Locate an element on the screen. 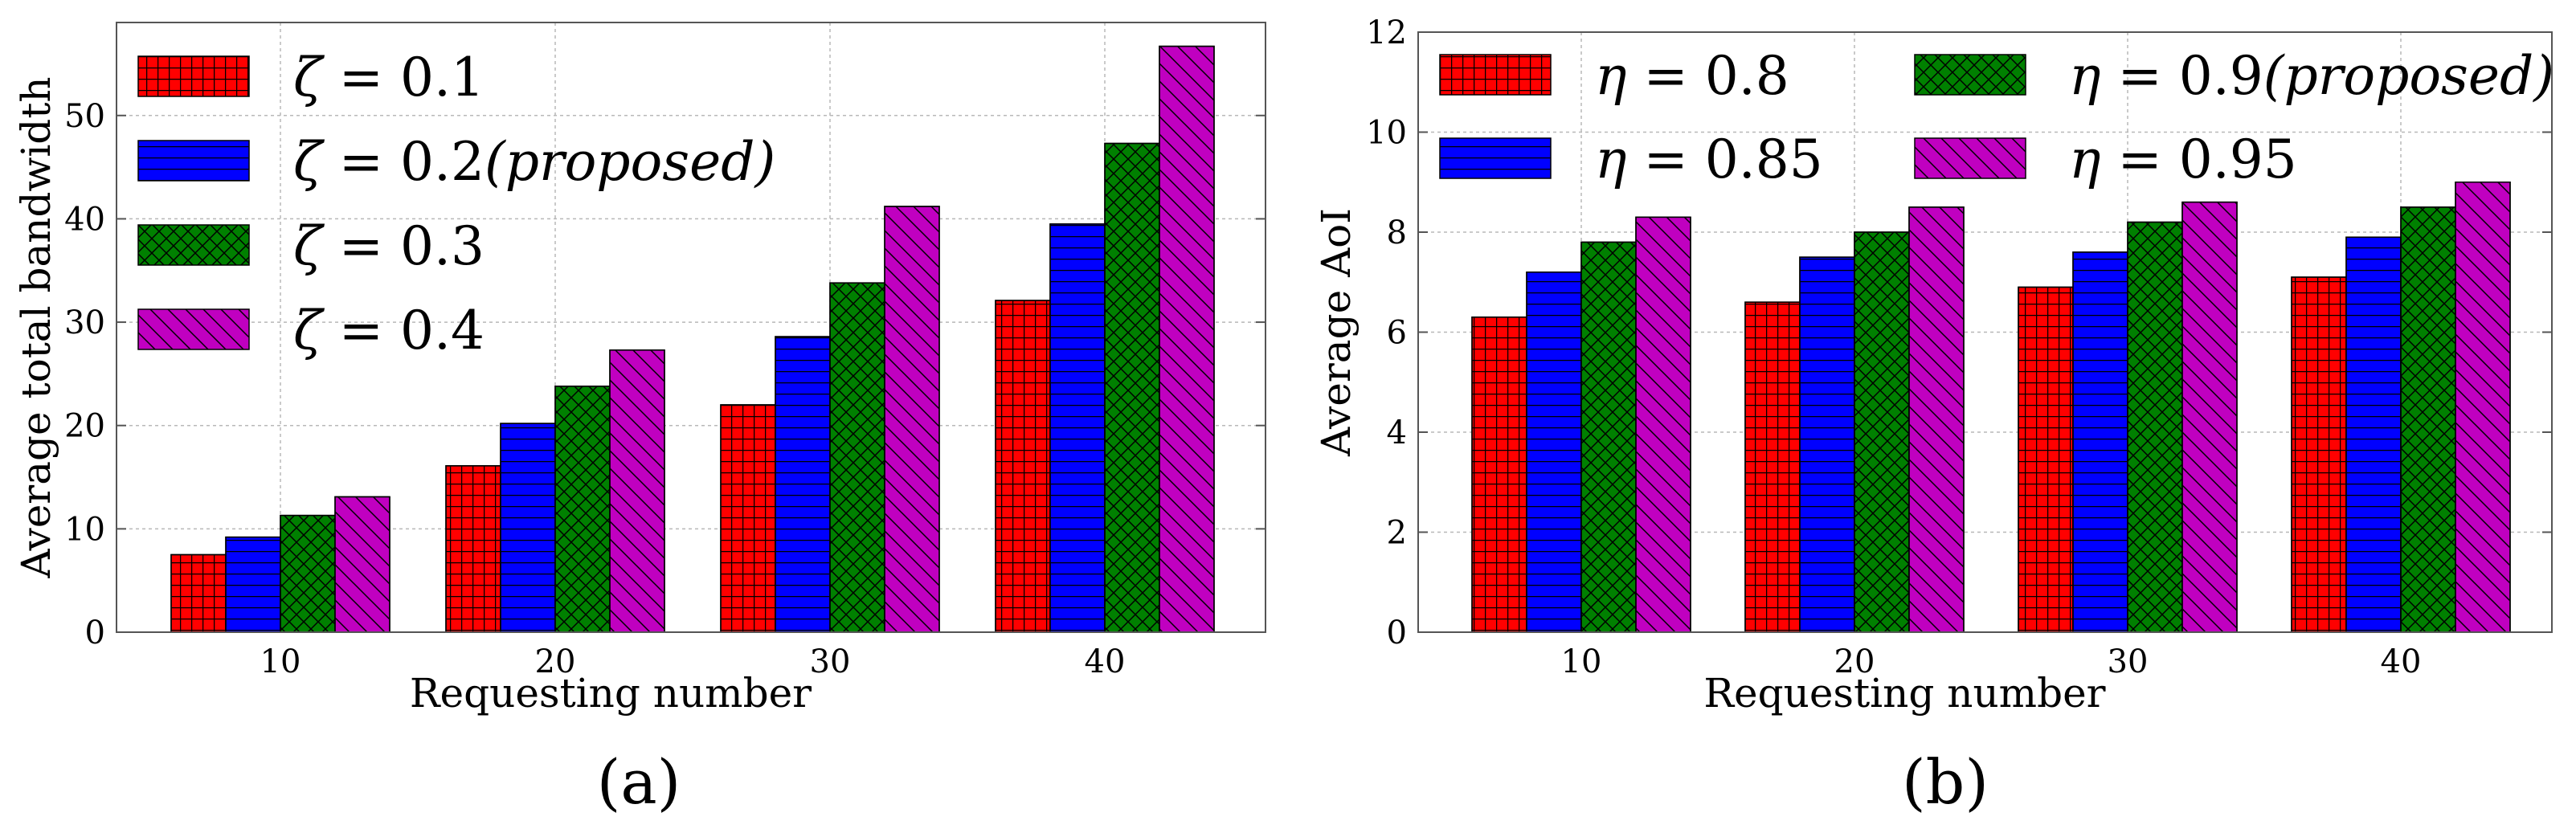 This screenshot has height=833, width=2576. legend-entry-b-1: η = 0.8 is located at coordinates (1692, 76).